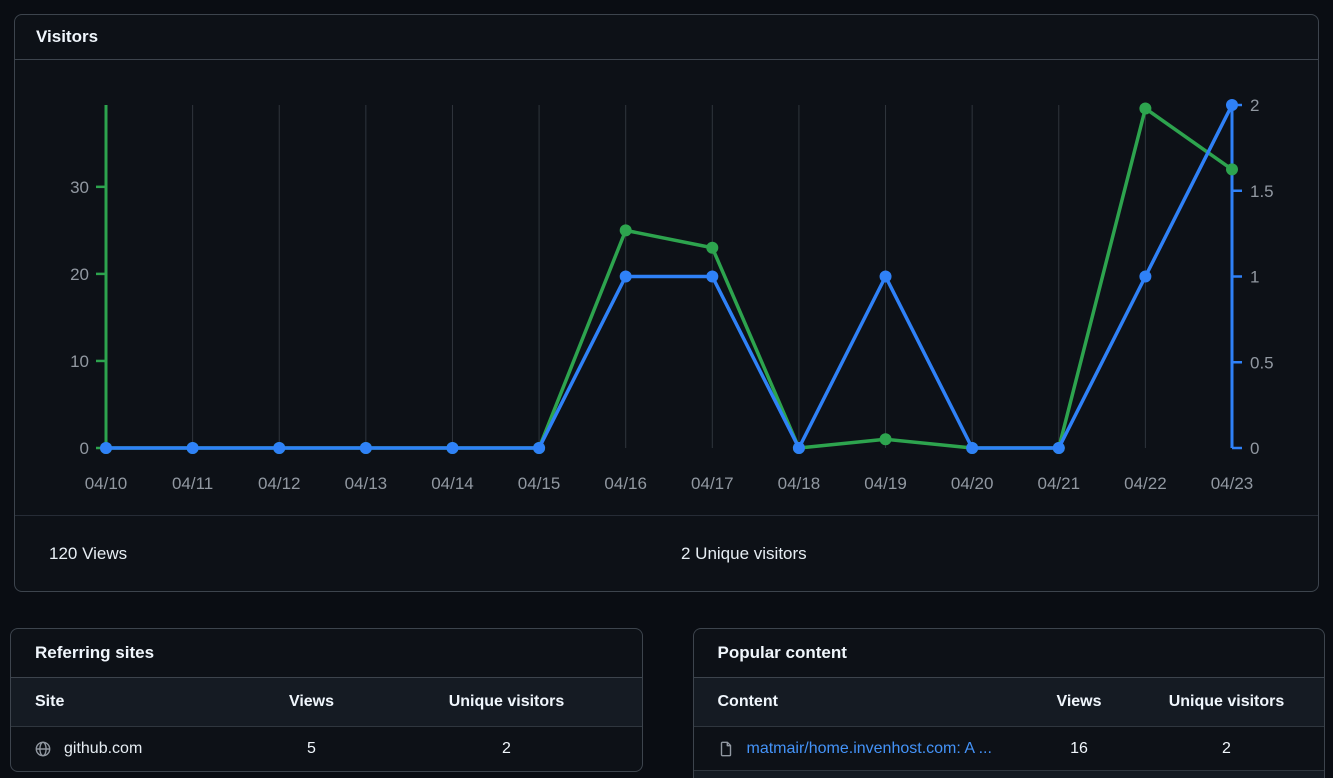 The image size is (1333, 778). Describe the element at coordinates (1008, 653) in the screenshot. I see `popular-content-header: Popular content` at that location.